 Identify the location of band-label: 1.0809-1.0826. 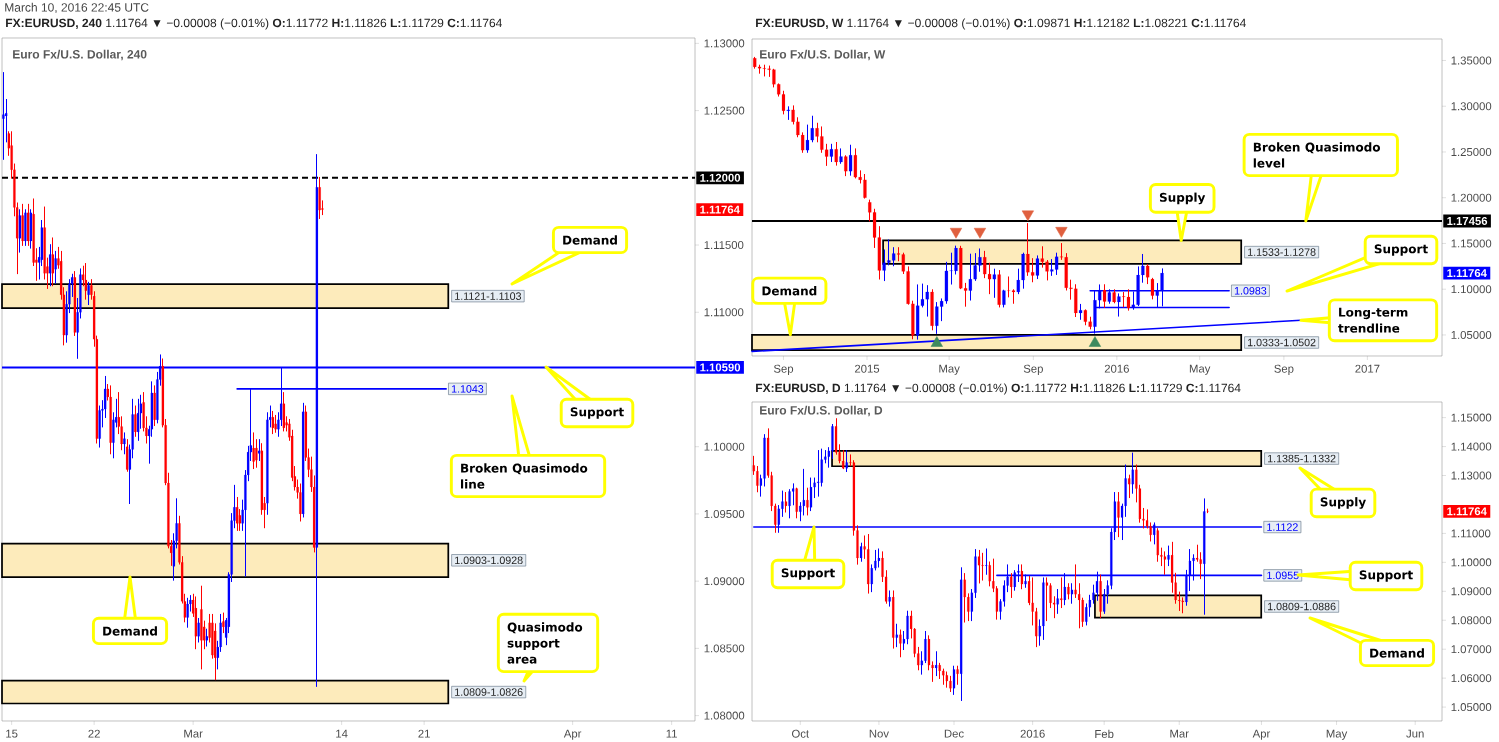
(489, 692).